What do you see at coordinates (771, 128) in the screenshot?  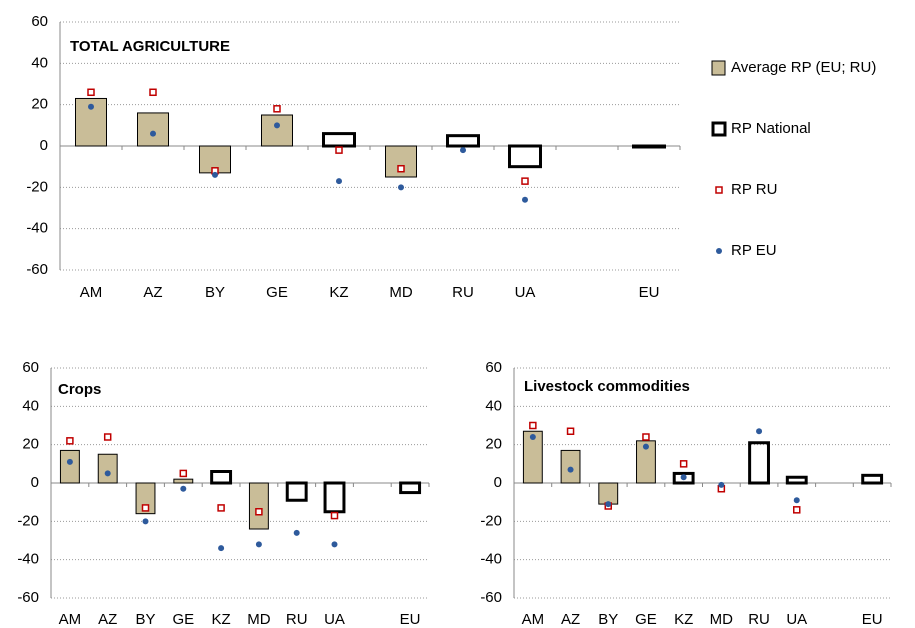 I see `legend-label: RP National` at bounding box center [771, 128].